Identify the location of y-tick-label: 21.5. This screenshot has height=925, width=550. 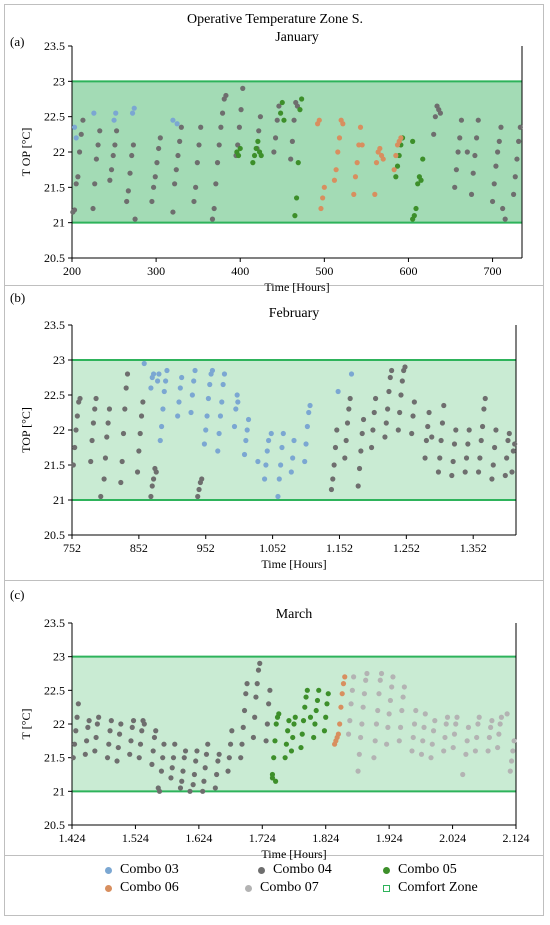
(54, 758).